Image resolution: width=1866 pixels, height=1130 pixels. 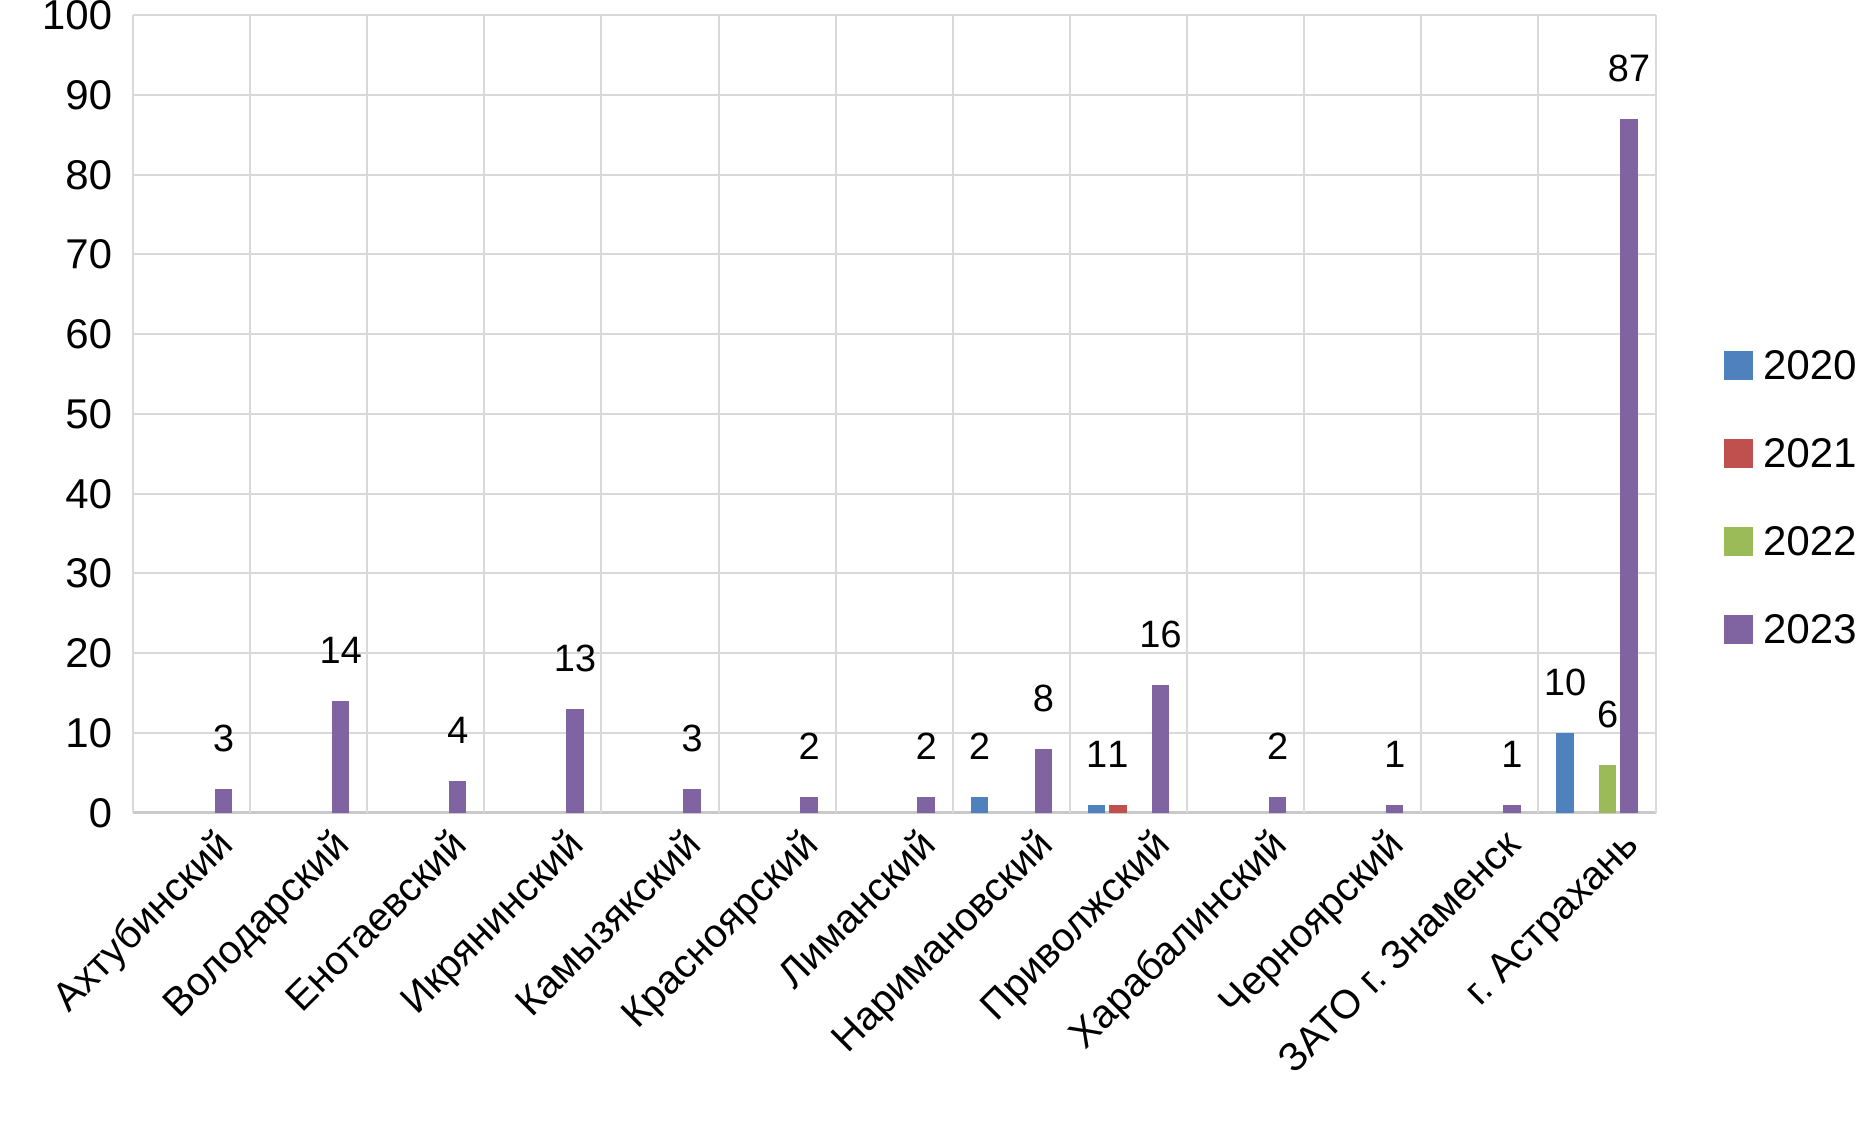 What do you see at coordinates (941, 941) in the screenshot?
I see `x-axis-category-label: Наримановский` at bounding box center [941, 941].